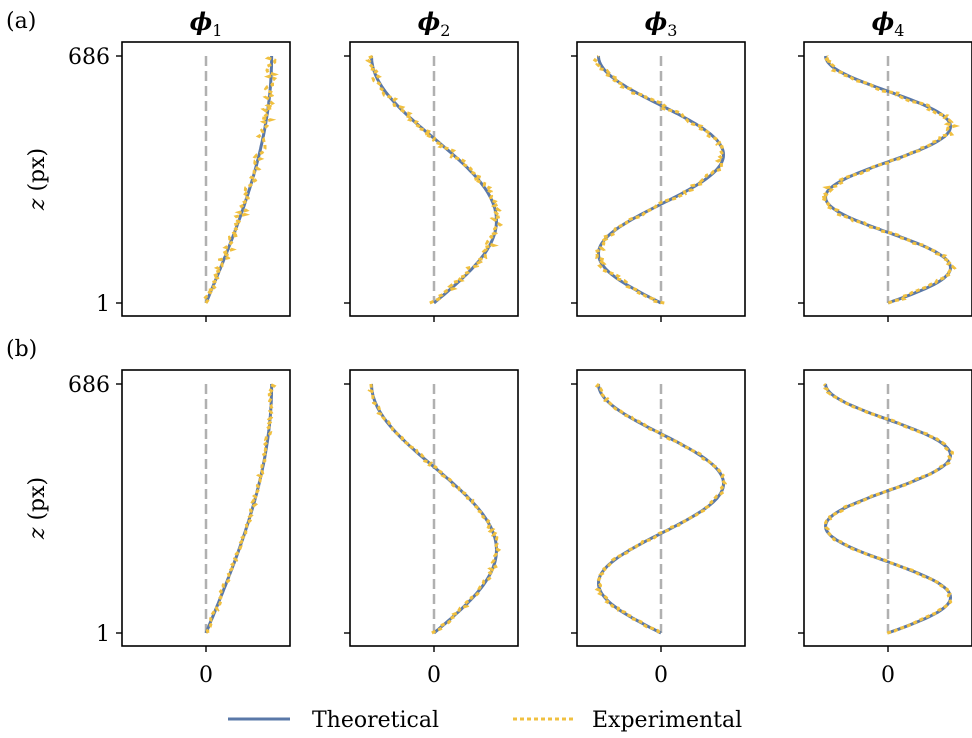 The width and height of the screenshot is (972, 738). I want to click on panel-b-3: 0, so click(658, 528).